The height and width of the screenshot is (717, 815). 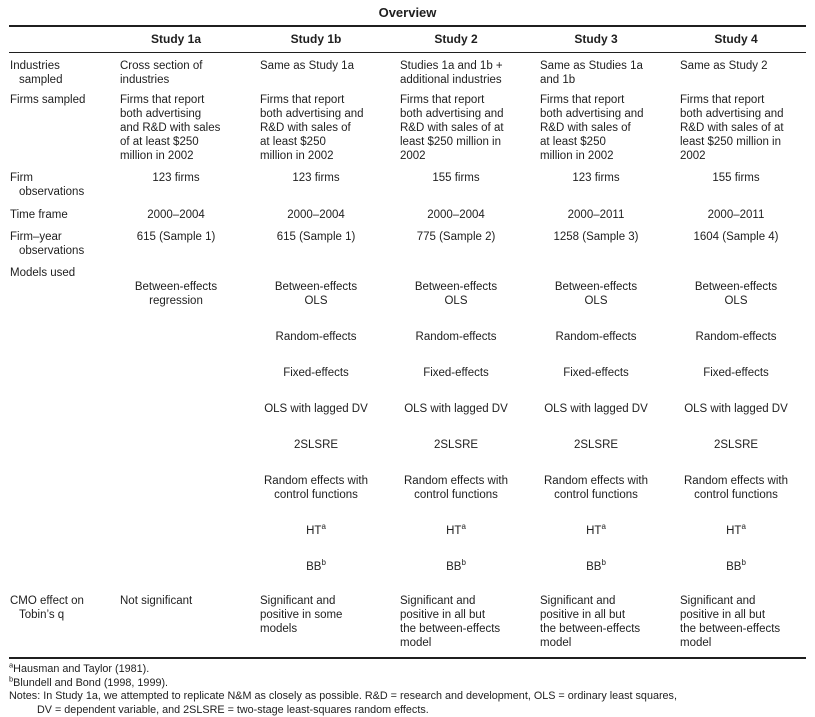 I want to click on cell-time-study-4: 2000–2011, so click(x=736, y=215).